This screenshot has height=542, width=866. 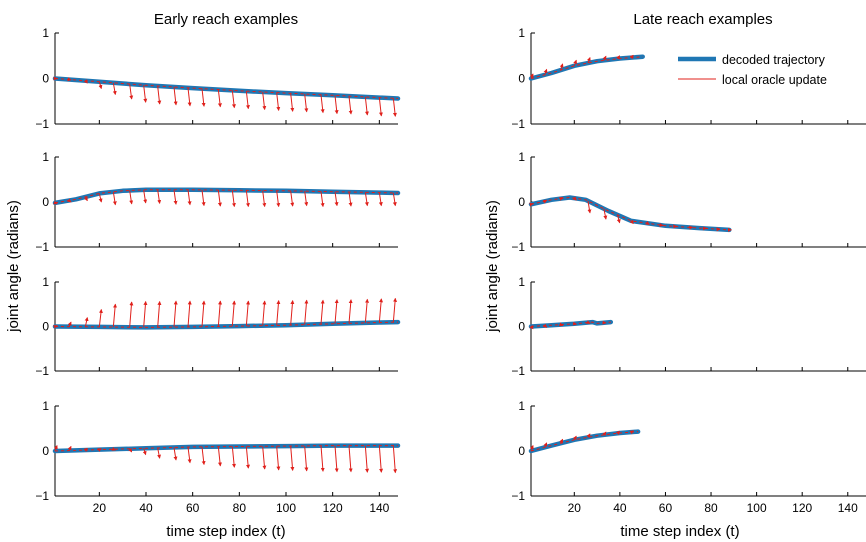 What do you see at coordinates (521, 202) in the screenshot?
I see `right-panel-2-ytick-label: 0` at bounding box center [521, 202].